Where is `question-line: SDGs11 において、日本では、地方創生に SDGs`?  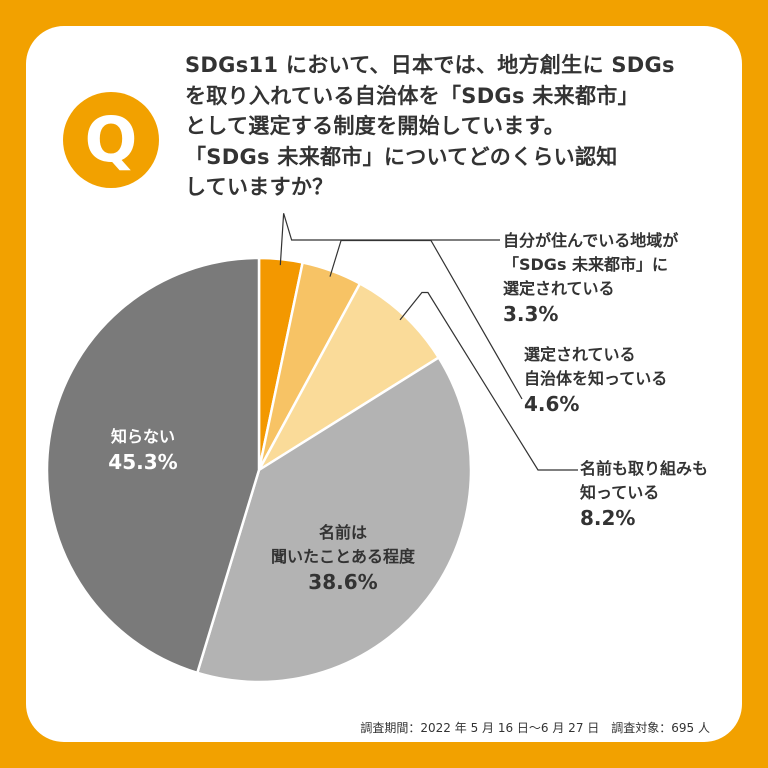 question-line: SDGs11 において、日本では、地方創生に SDGs is located at coordinates (430, 65).